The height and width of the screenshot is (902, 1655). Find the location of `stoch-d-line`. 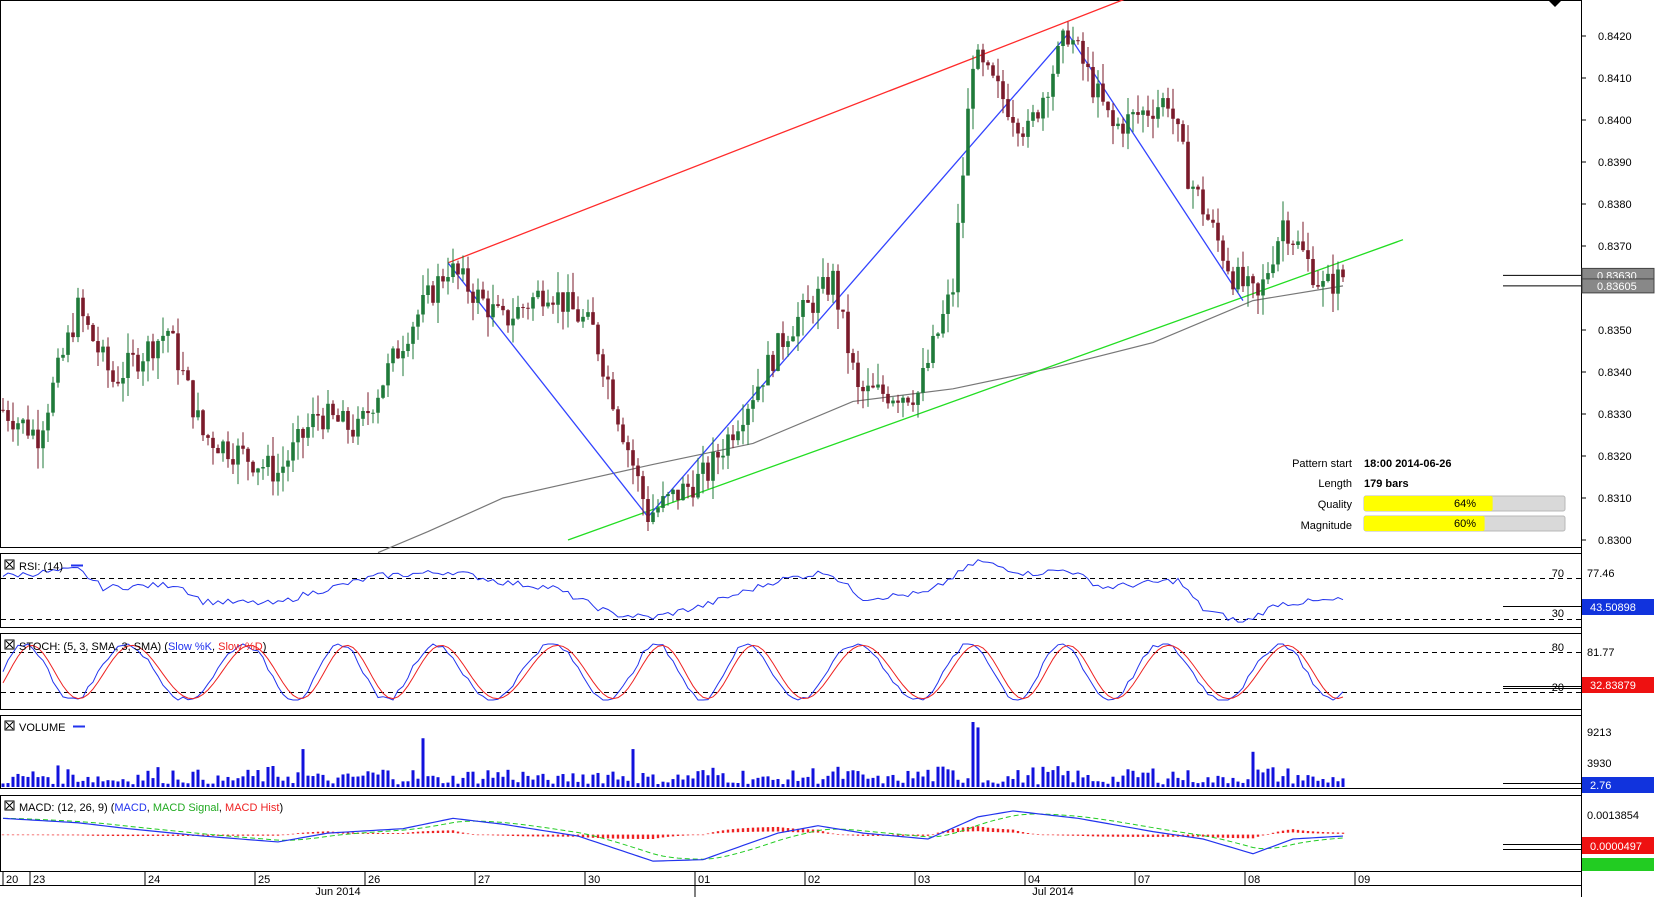

stoch-d-line is located at coordinates (673, 672).